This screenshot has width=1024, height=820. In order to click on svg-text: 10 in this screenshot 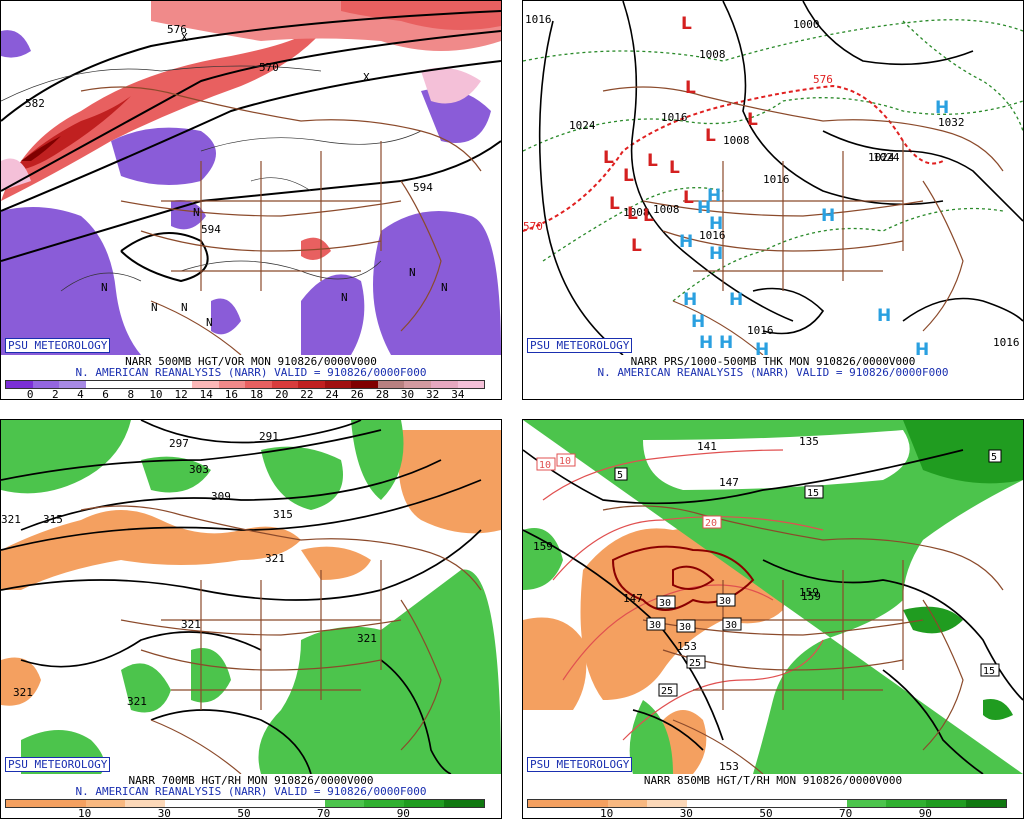, I will do `click(545, 465)`.